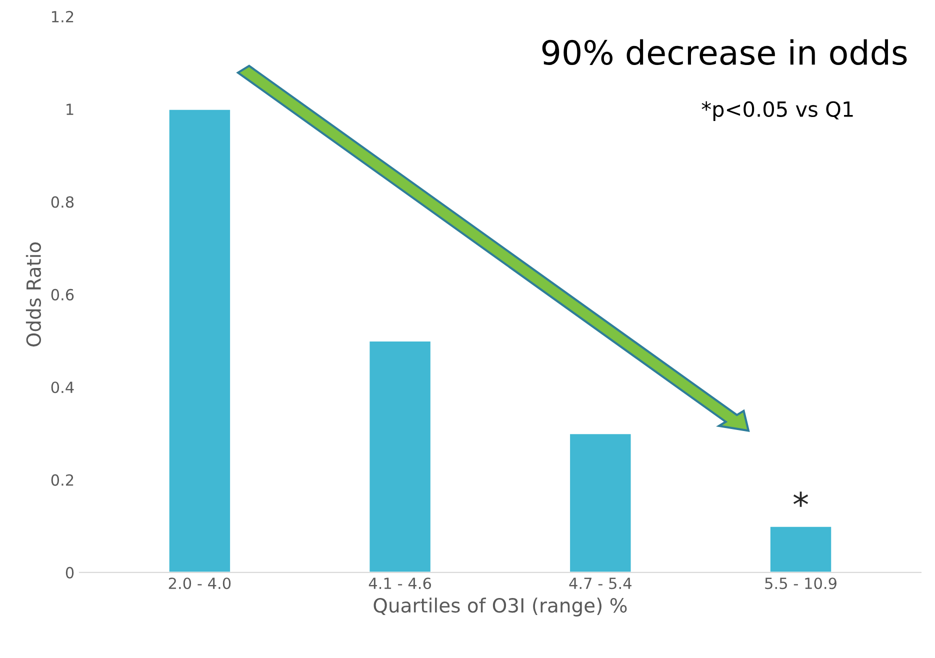 The width and height of the screenshot is (935, 658). I want to click on x-axis-title: Quartiles of O3I (range) %, so click(500, 607).